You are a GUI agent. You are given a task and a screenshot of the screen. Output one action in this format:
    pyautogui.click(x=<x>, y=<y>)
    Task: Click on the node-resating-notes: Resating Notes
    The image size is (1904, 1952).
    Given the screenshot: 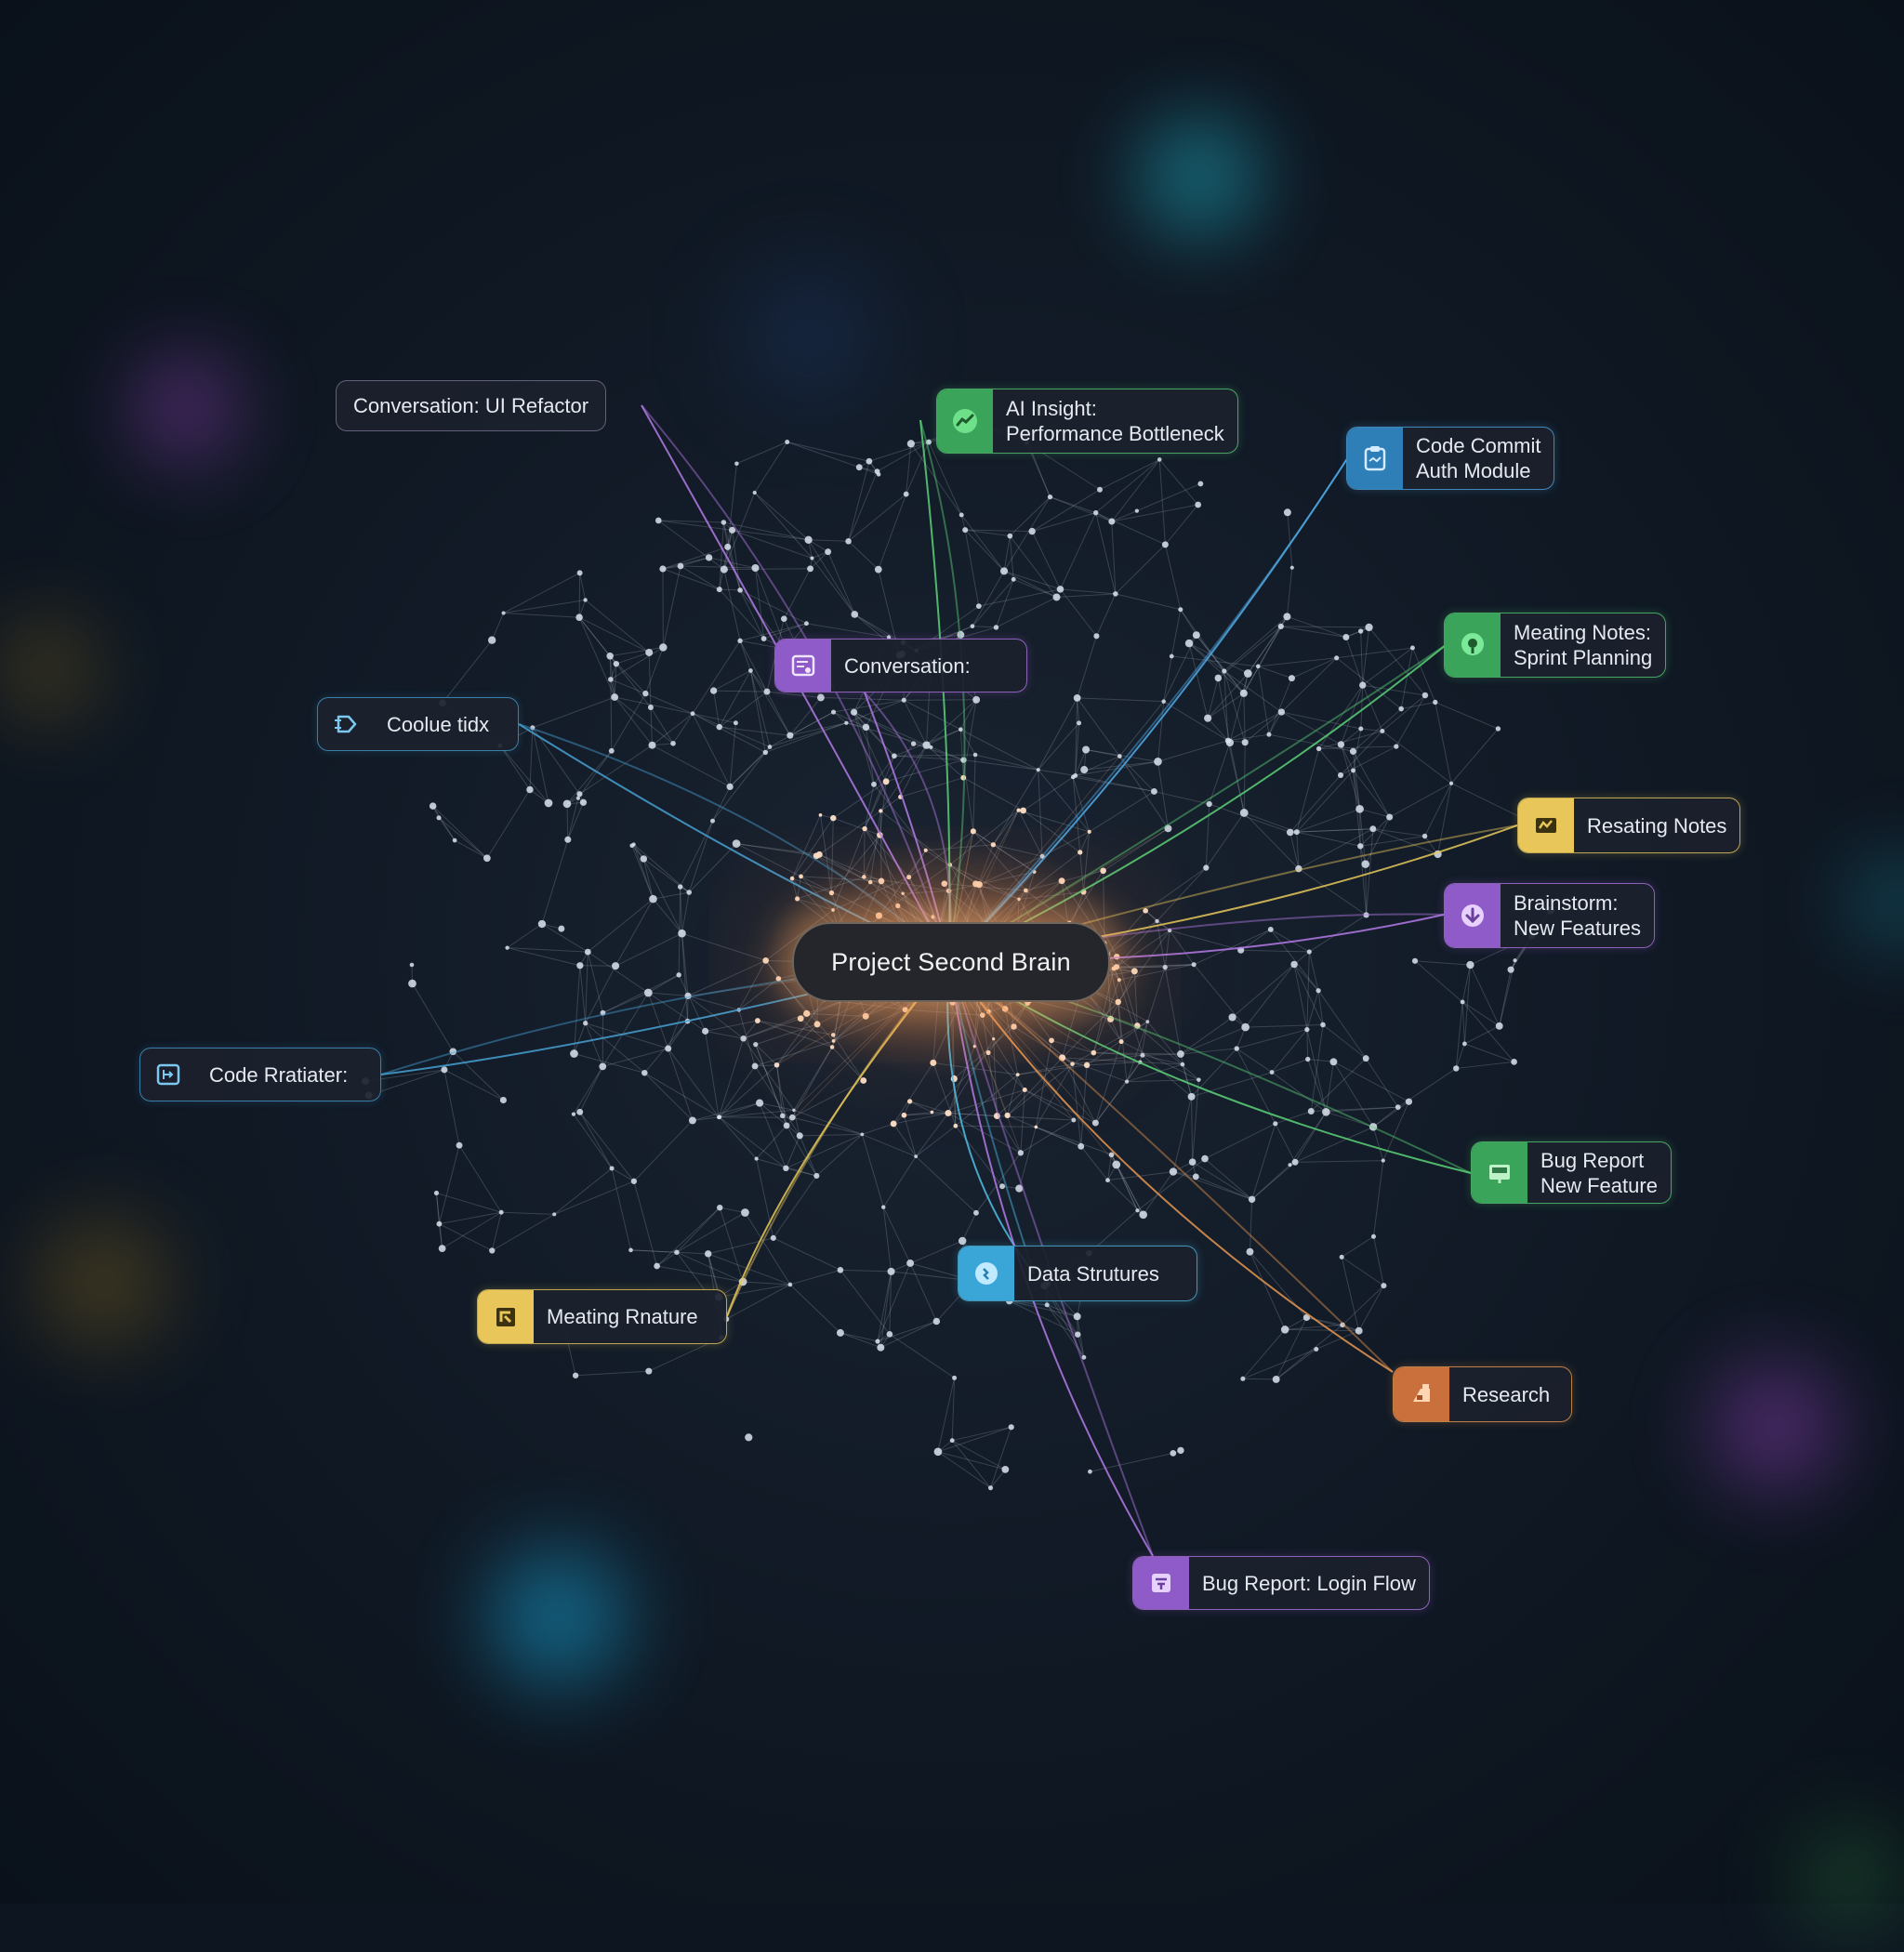 What is the action you would take?
    pyautogui.click(x=1628, y=825)
    